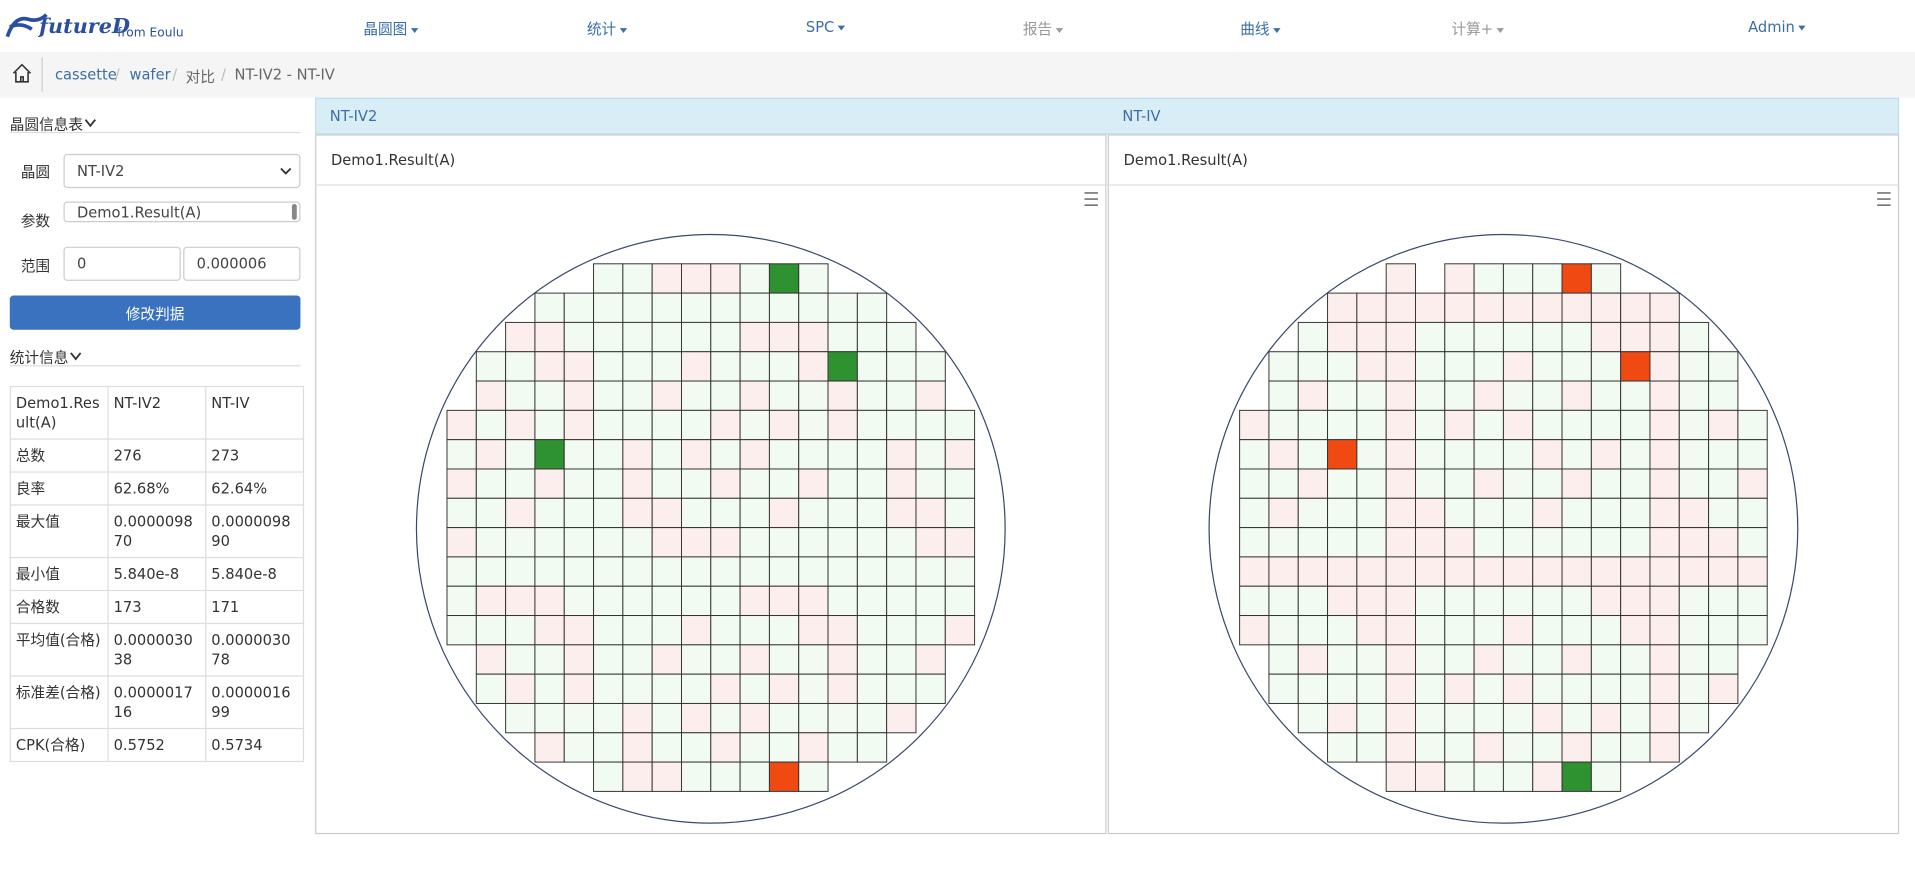 The image size is (1915, 870). What do you see at coordinates (255, 745) in the screenshot?
I see `table-cell: 0.5734` at bounding box center [255, 745].